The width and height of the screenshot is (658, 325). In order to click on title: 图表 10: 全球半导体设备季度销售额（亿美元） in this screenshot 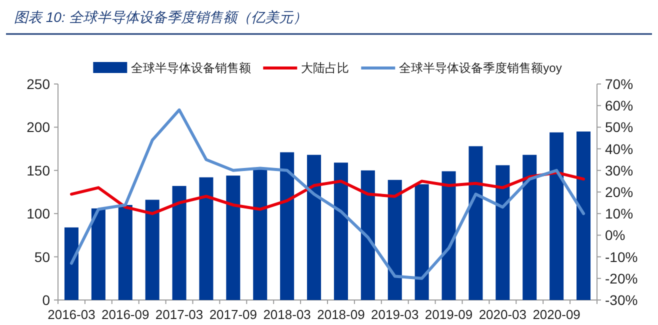, I will do `click(161, 17)`.